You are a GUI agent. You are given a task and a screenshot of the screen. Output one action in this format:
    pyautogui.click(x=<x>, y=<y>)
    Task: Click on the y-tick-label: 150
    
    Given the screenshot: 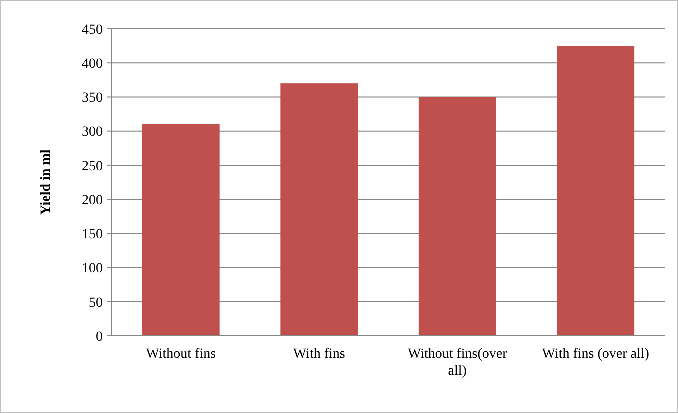 What is the action you would take?
    pyautogui.click(x=92, y=235)
    